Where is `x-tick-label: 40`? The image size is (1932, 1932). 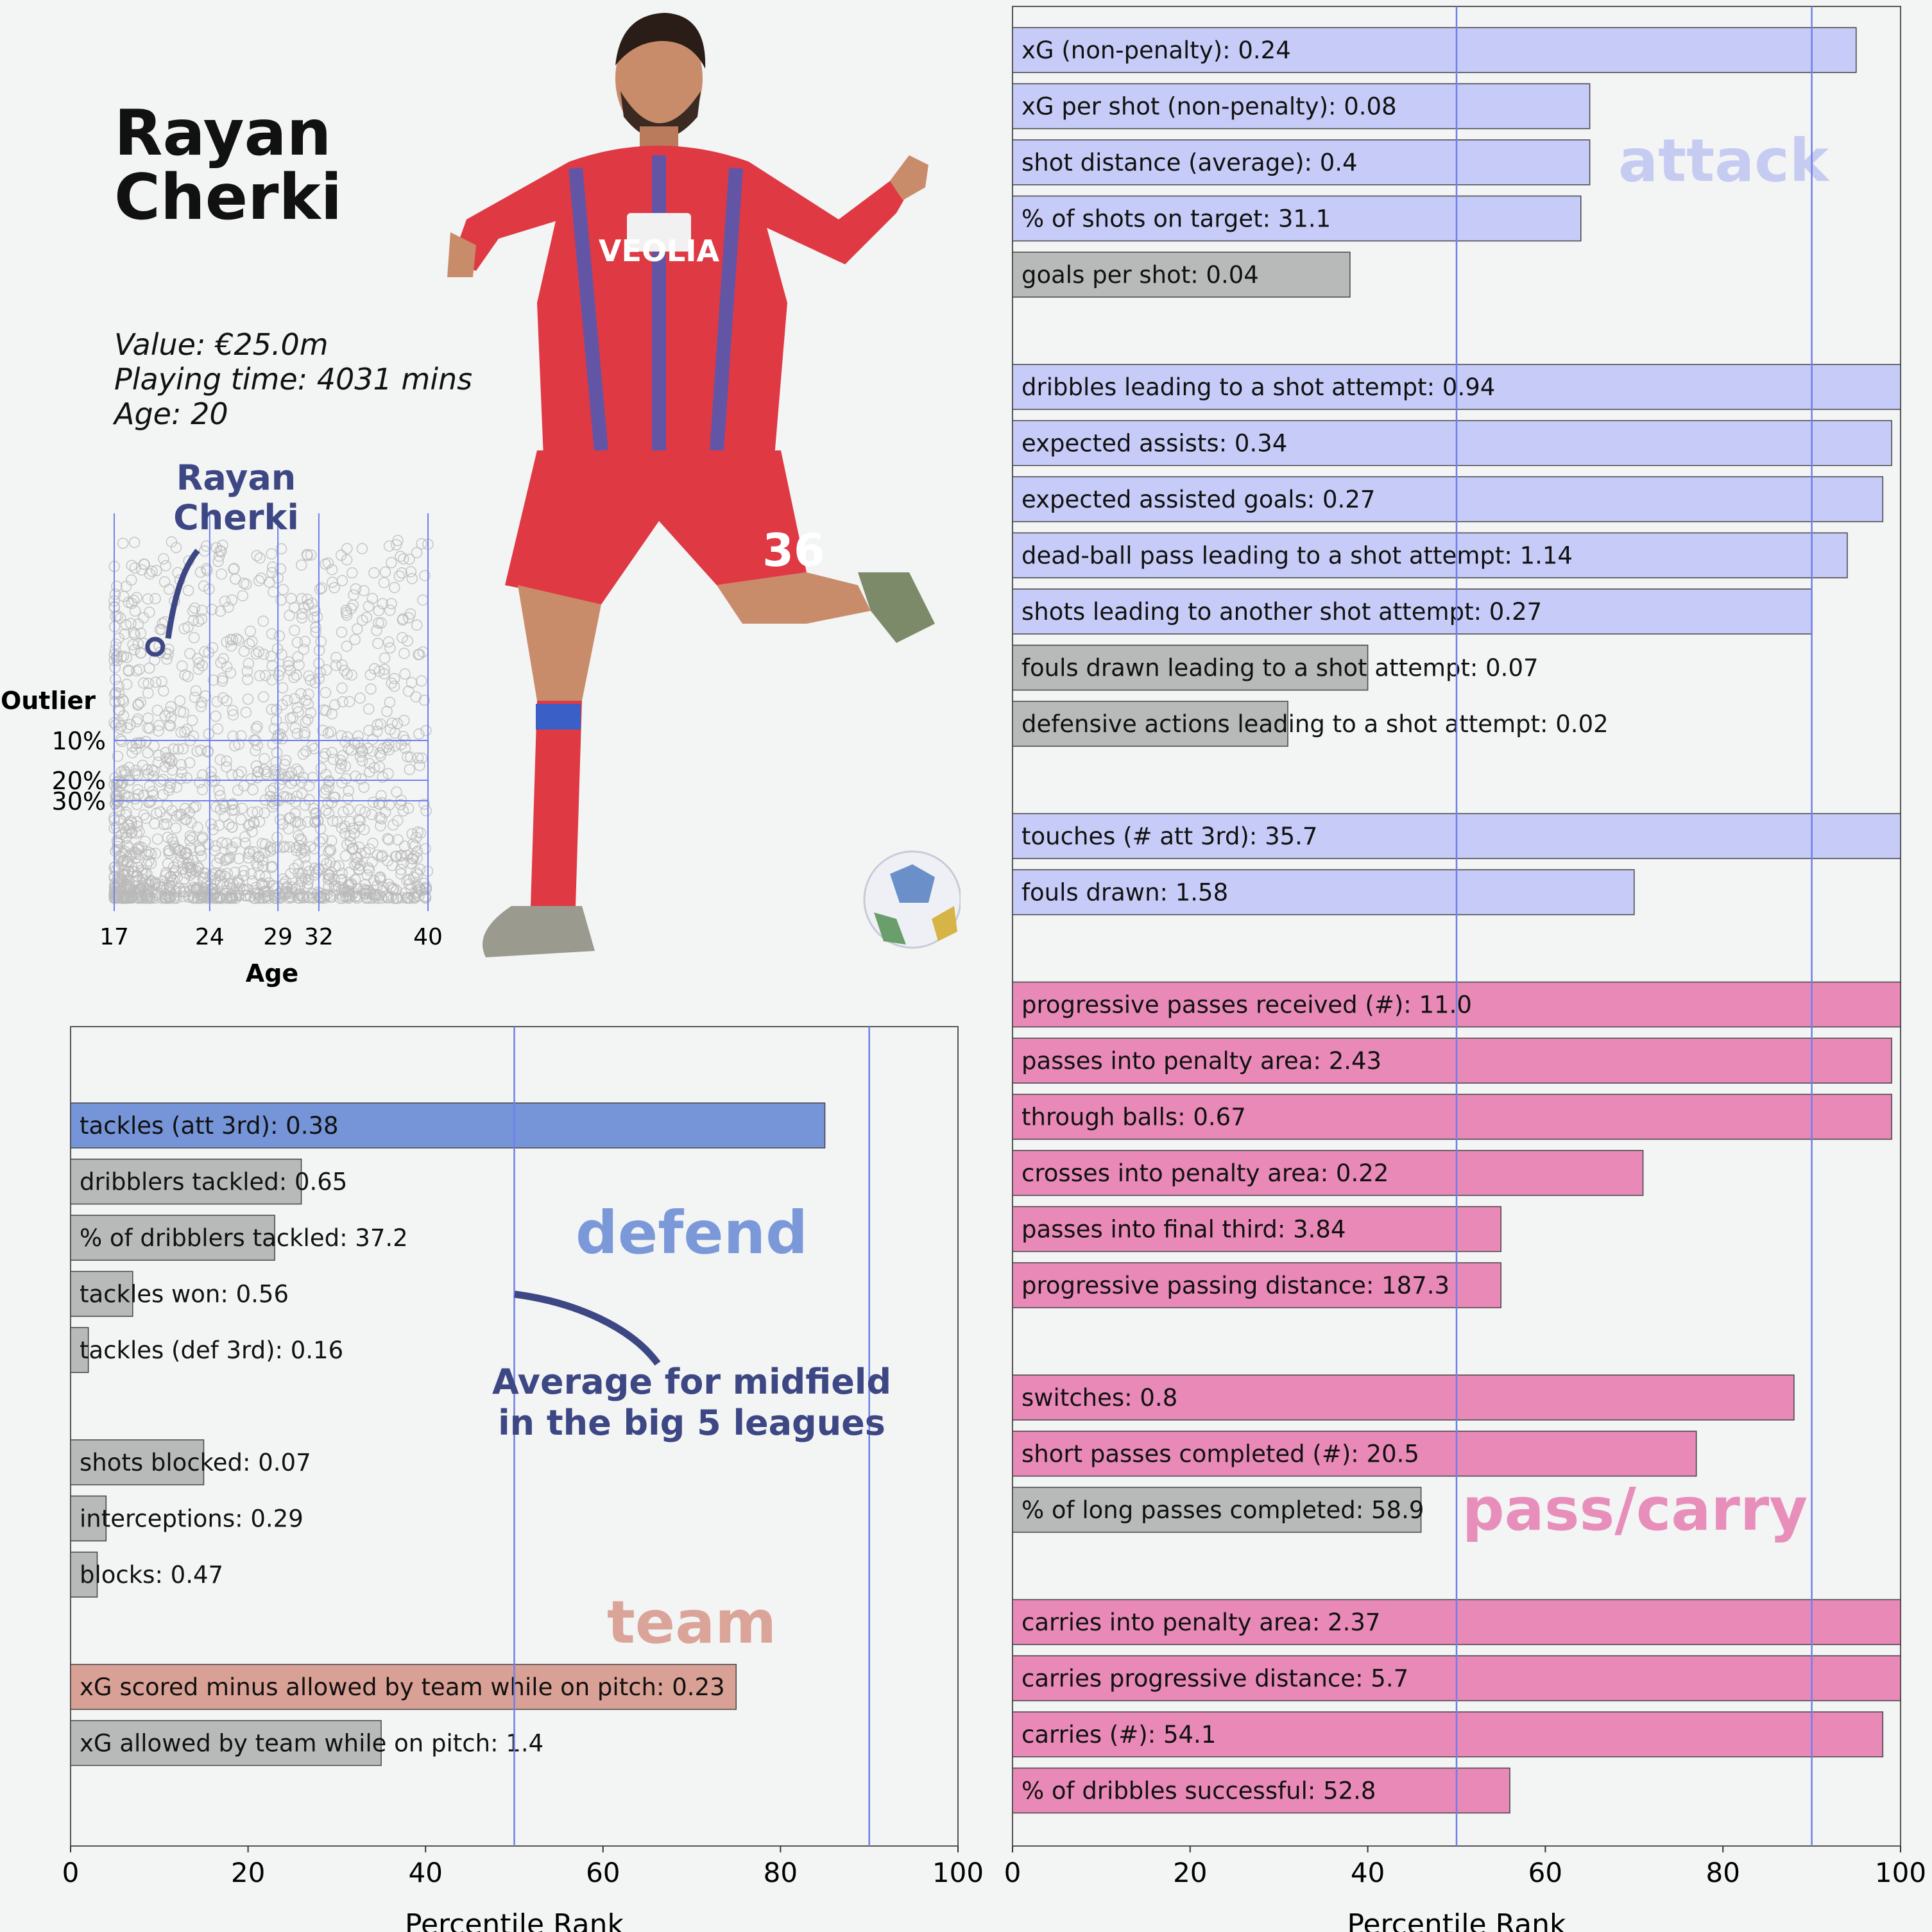 x-tick-label: 40 is located at coordinates (1368, 1872).